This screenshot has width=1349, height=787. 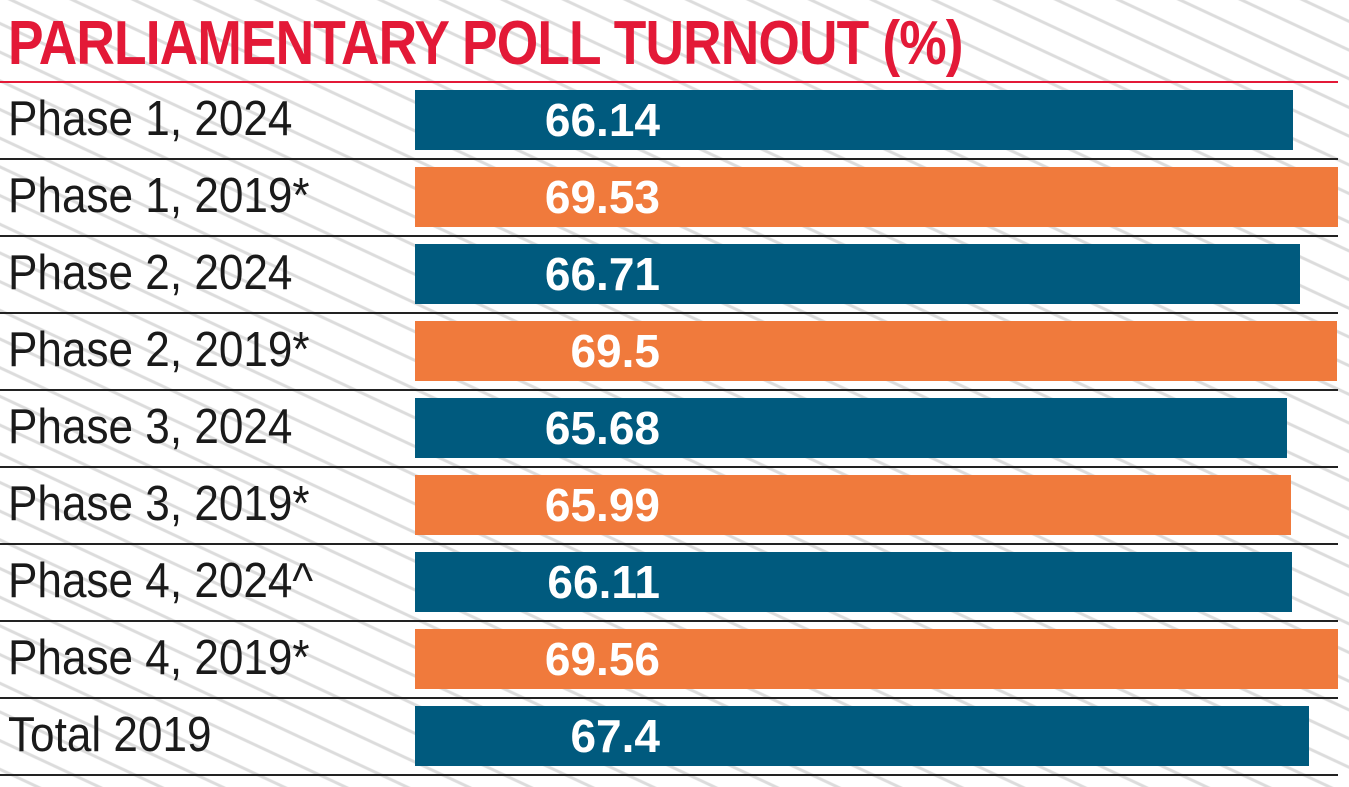 I want to click on chart-row: Phase 2, 2024 66.71, so click(x=674, y=275).